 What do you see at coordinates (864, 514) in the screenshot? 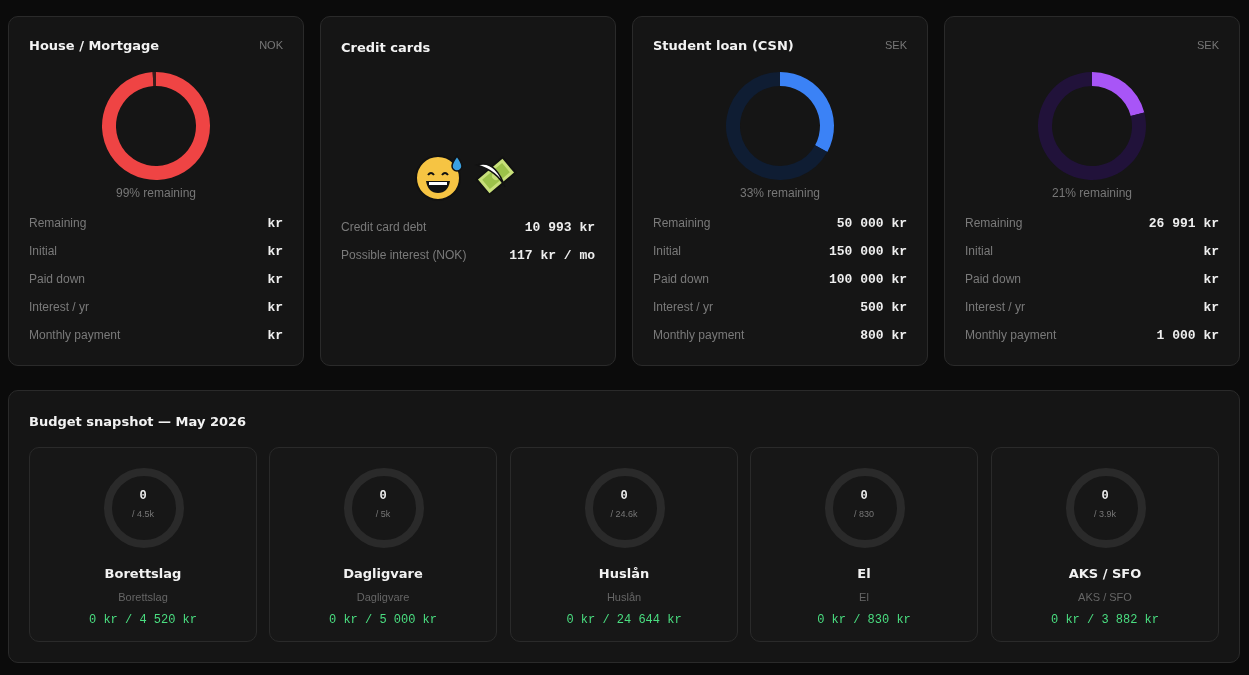
I see `text: / 830` at bounding box center [864, 514].